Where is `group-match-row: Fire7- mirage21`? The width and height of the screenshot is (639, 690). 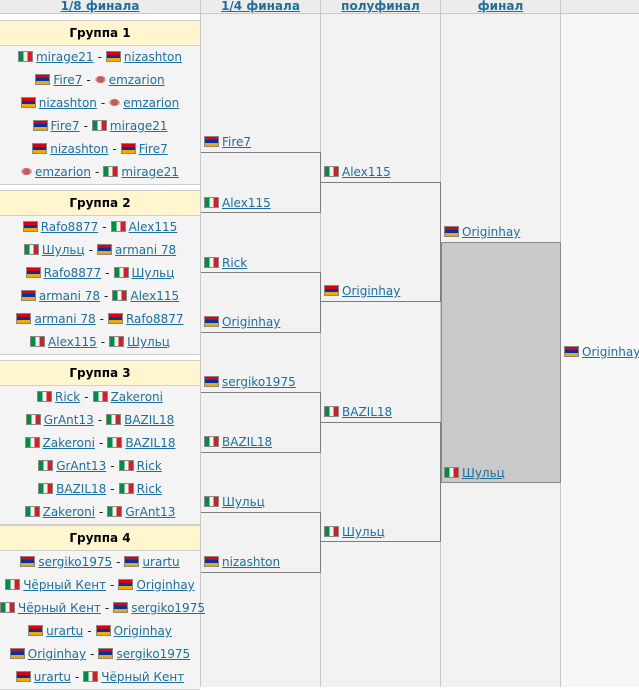 group-match-row: Fire7- mirage21 is located at coordinates (100, 127).